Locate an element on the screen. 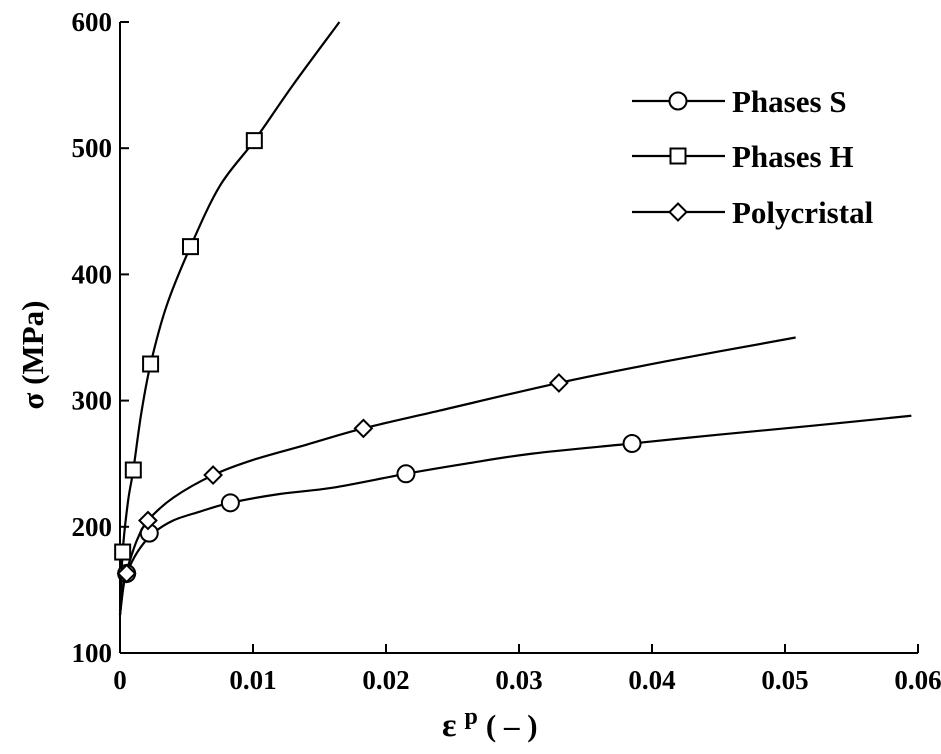 The width and height of the screenshot is (941, 754). legend-label: Phases H is located at coordinates (792, 156).